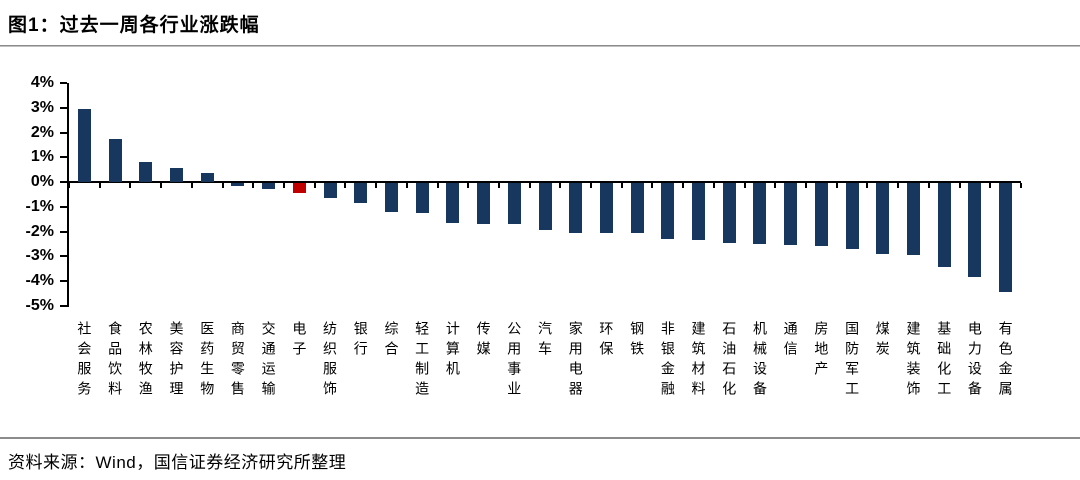  What do you see at coordinates (39, 281) in the screenshot?
I see `y-tick-label: -4%` at bounding box center [39, 281].